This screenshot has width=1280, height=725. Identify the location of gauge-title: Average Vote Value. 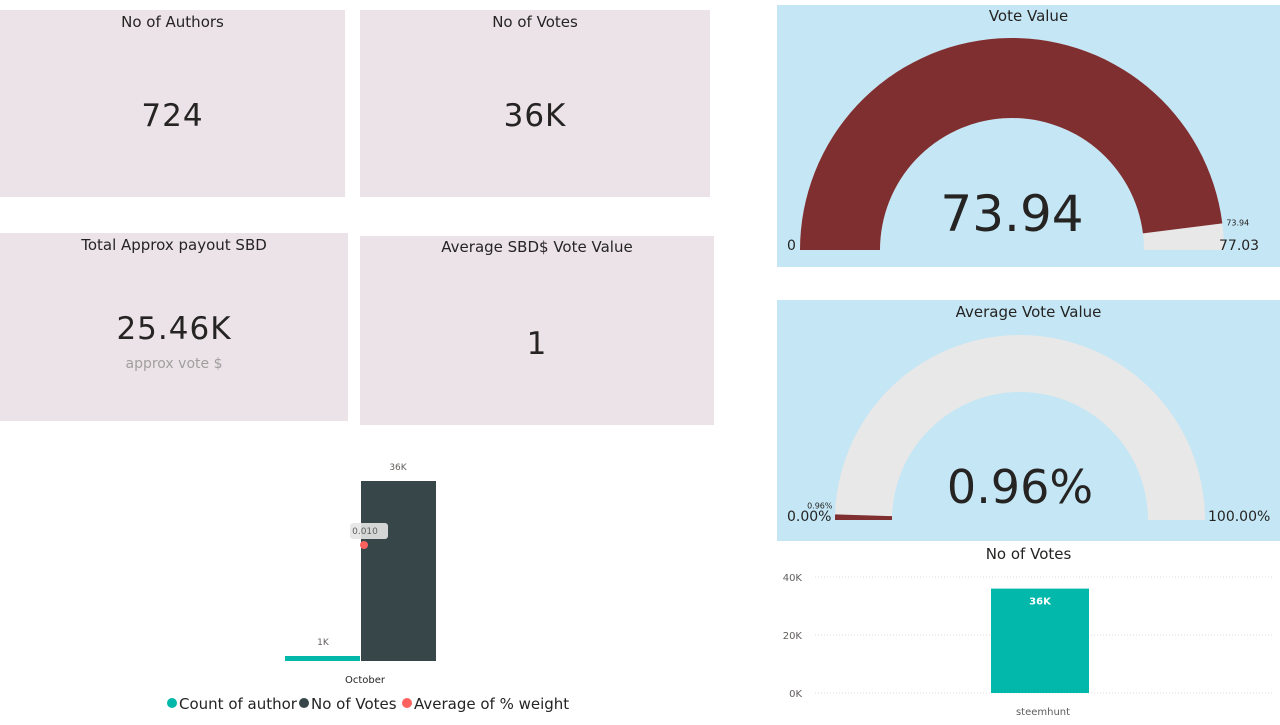
(1028, 312).